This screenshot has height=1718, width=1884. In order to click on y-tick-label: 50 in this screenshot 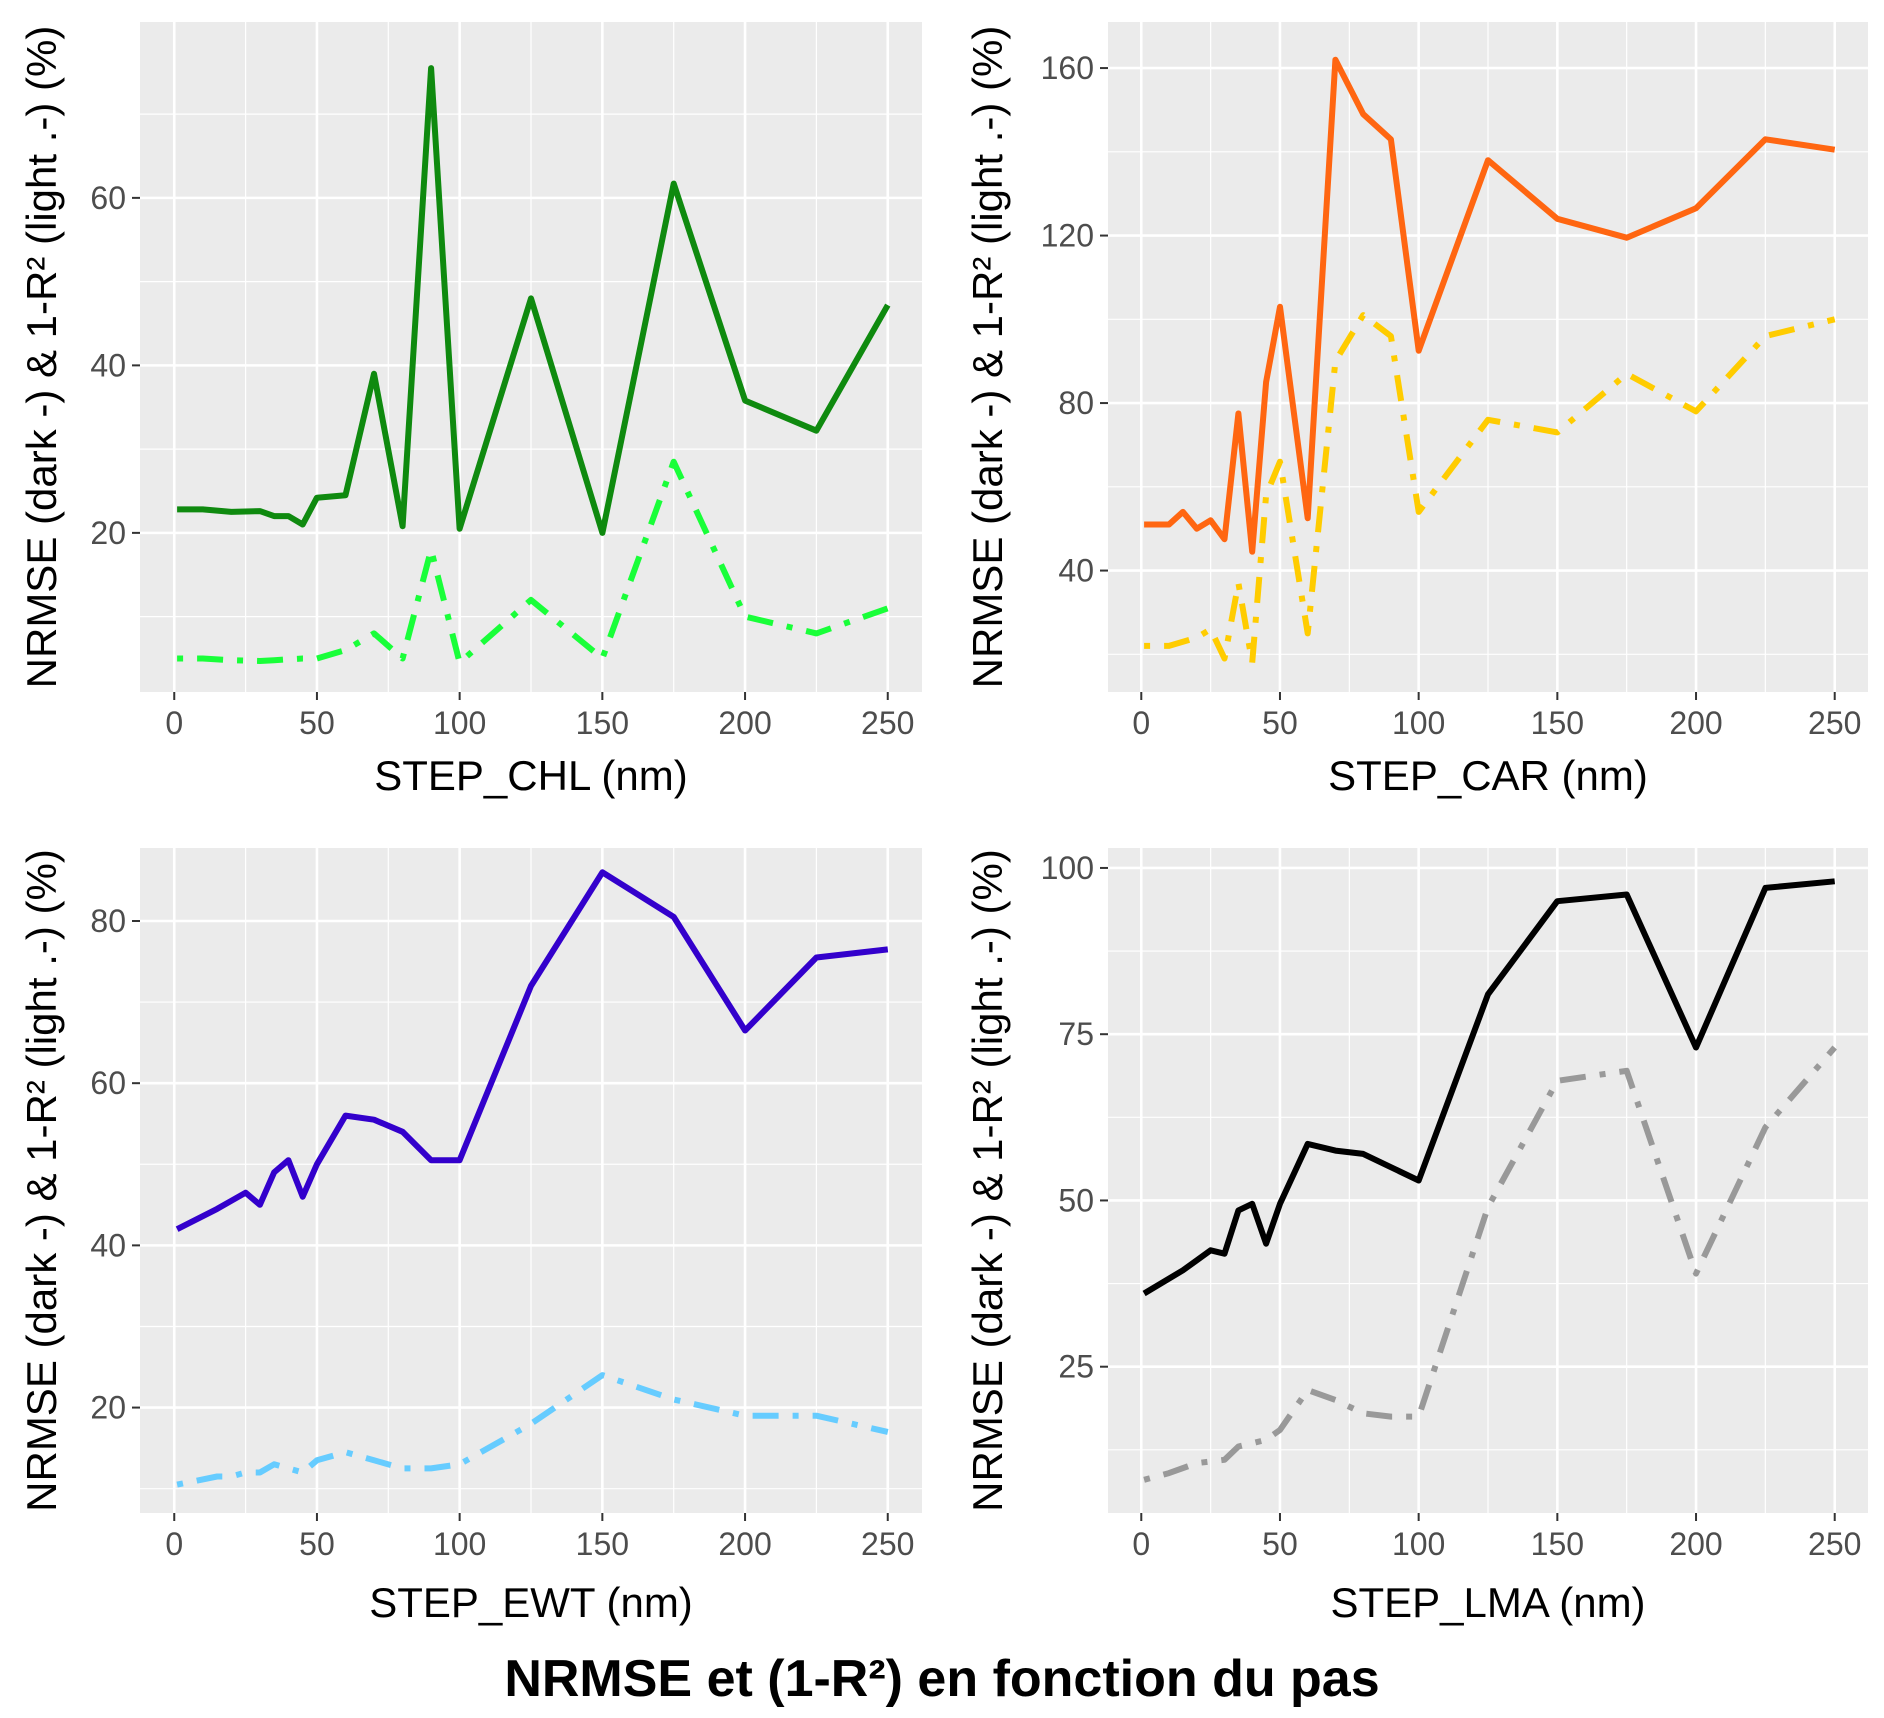, I will do `click(1076, 1200)`.